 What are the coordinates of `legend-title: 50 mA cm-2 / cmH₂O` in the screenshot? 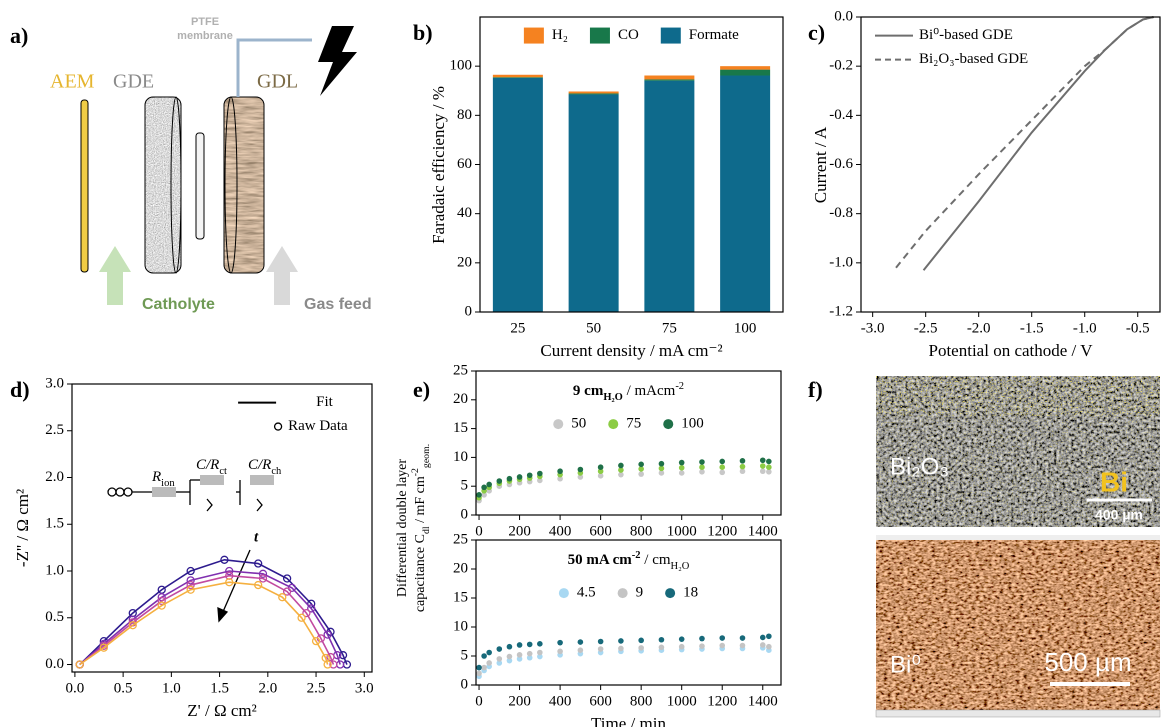 It's located at (629, 561).